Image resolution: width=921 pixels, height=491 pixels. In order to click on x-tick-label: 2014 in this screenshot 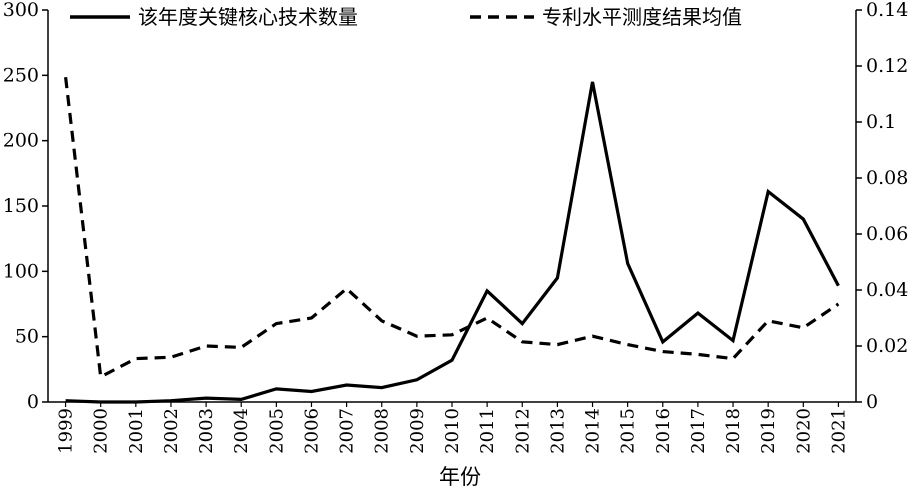, I will do `click(593, 431)`.